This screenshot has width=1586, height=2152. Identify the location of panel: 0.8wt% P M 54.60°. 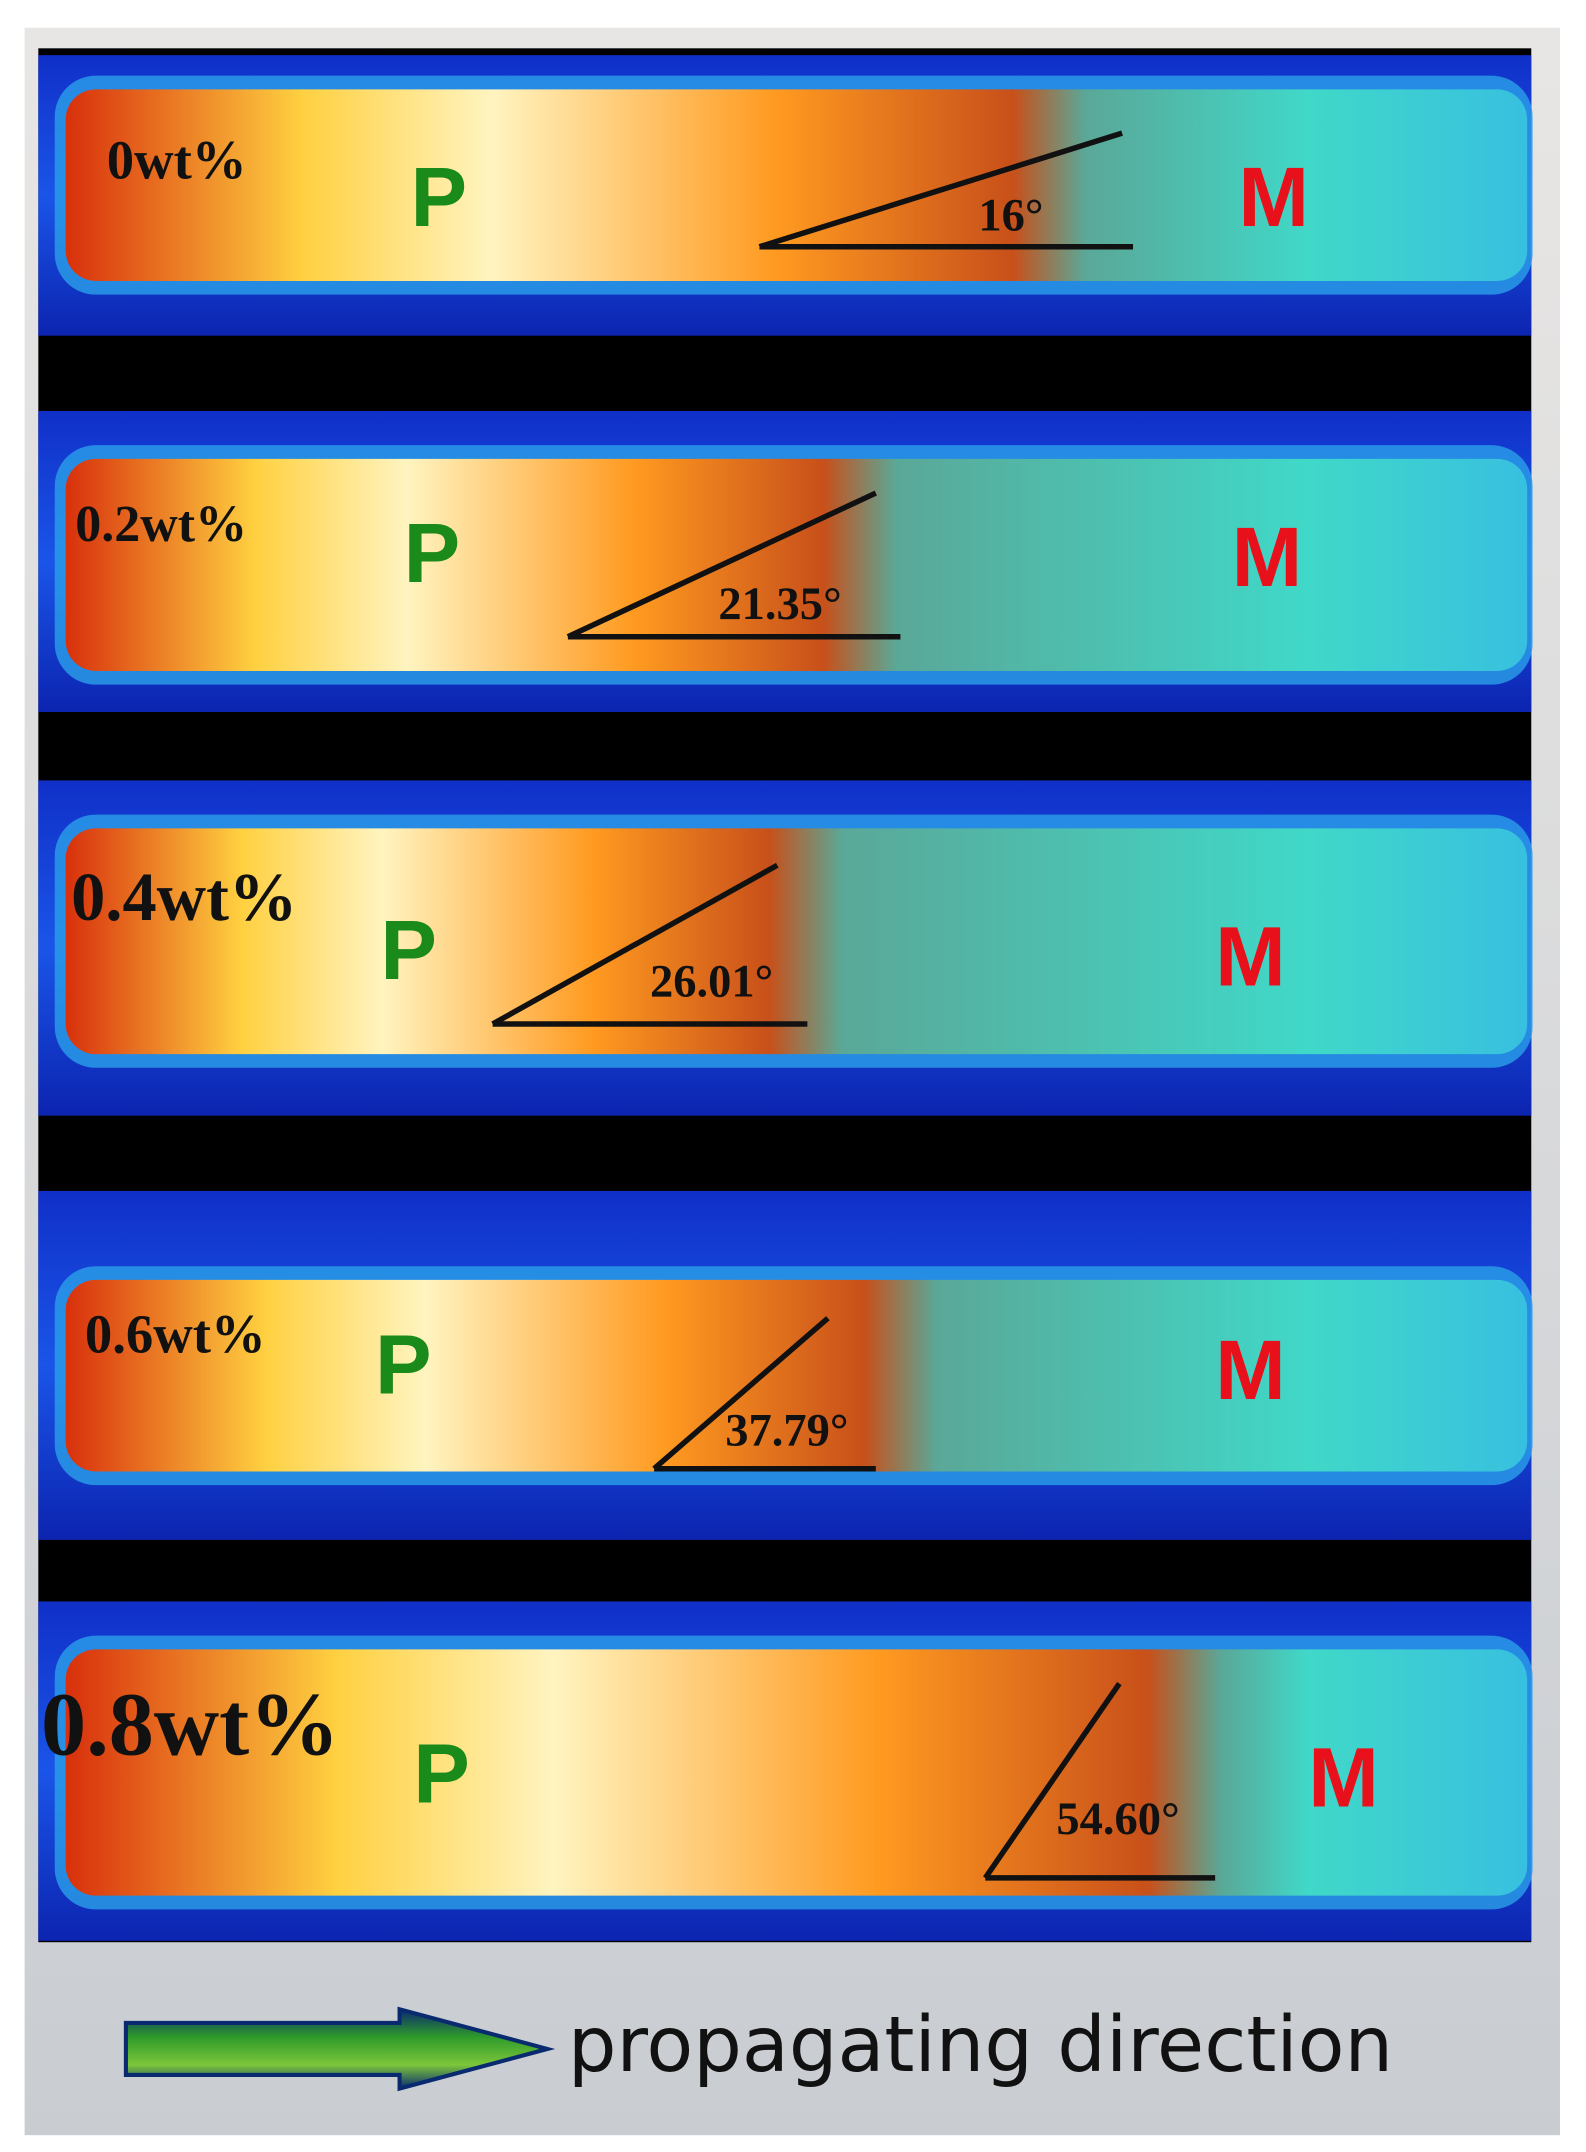
(785, 1771).